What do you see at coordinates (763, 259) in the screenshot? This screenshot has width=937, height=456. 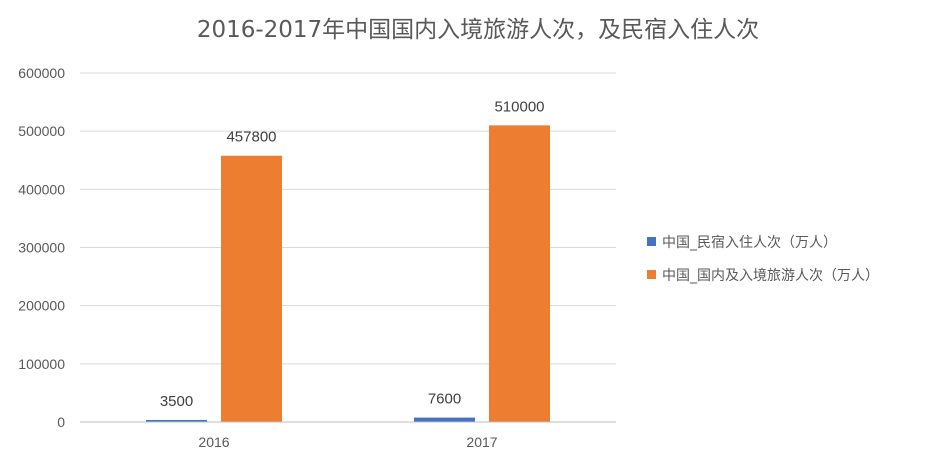 I see `legend: 中国_民宿入住人次（万人） 中国_国内及入境旅游人次（万人）` at bounding box center [763, 259].